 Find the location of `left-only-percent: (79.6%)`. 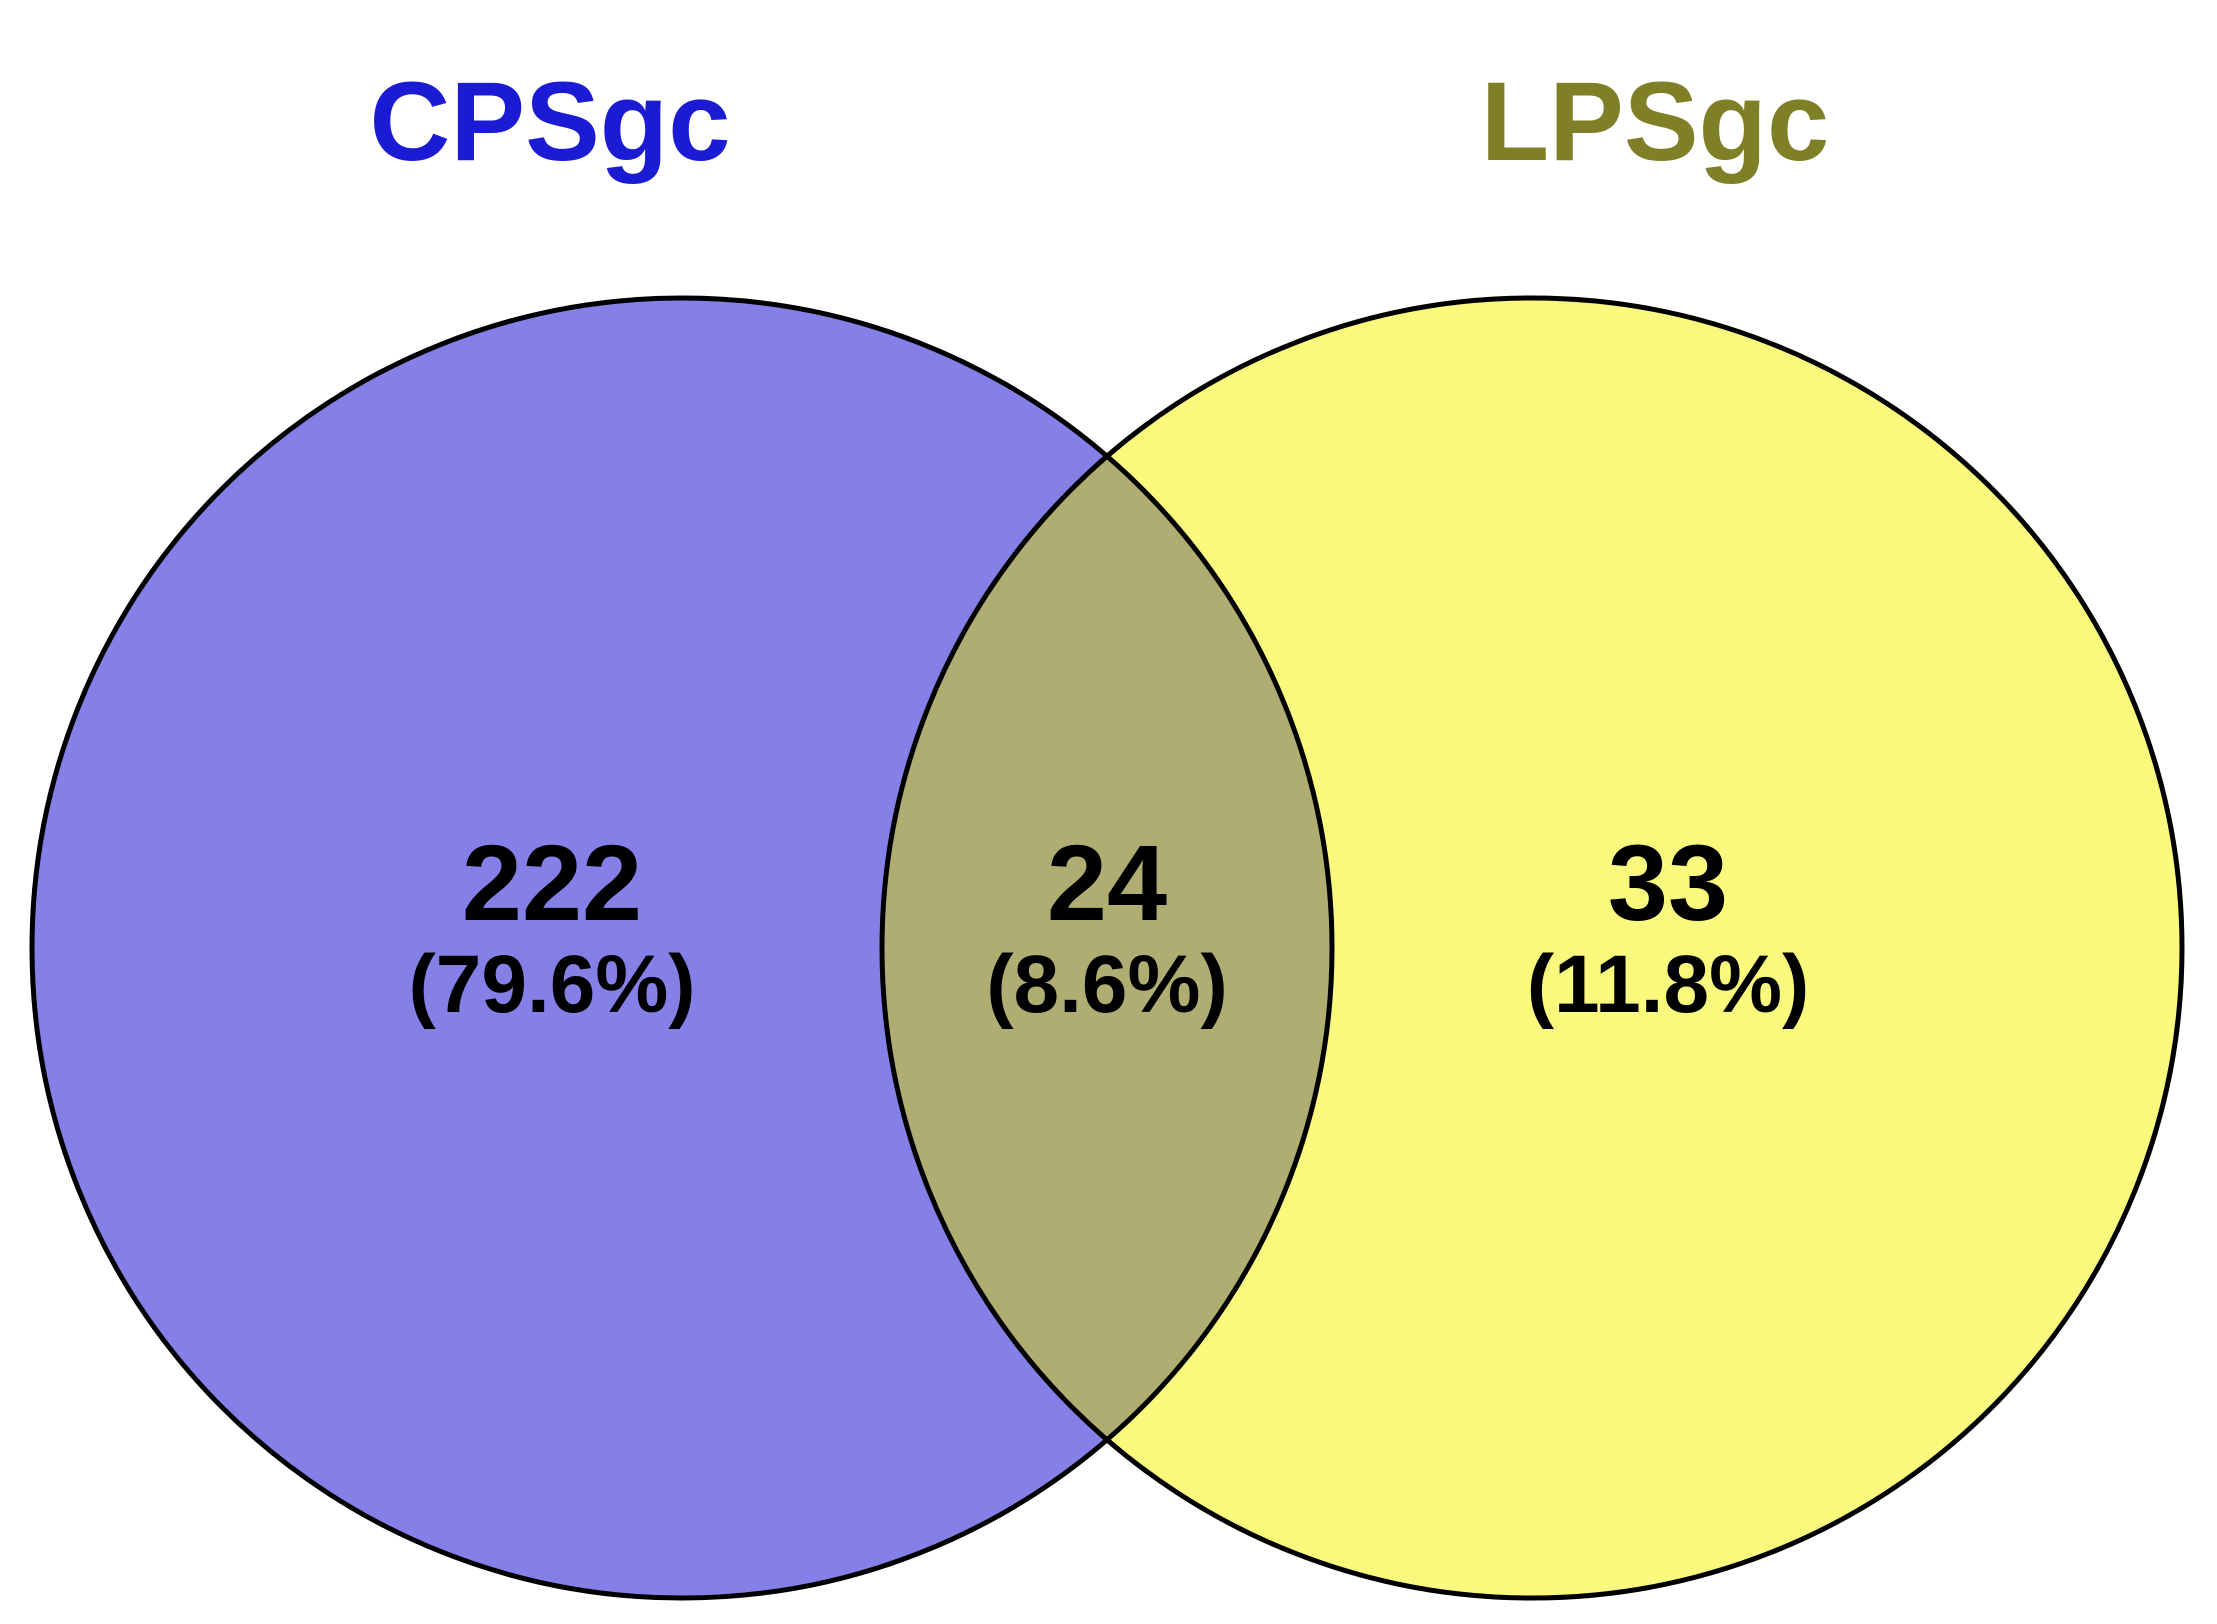

left-only-percent: (79.6%) is located at coordinates (551, 984).